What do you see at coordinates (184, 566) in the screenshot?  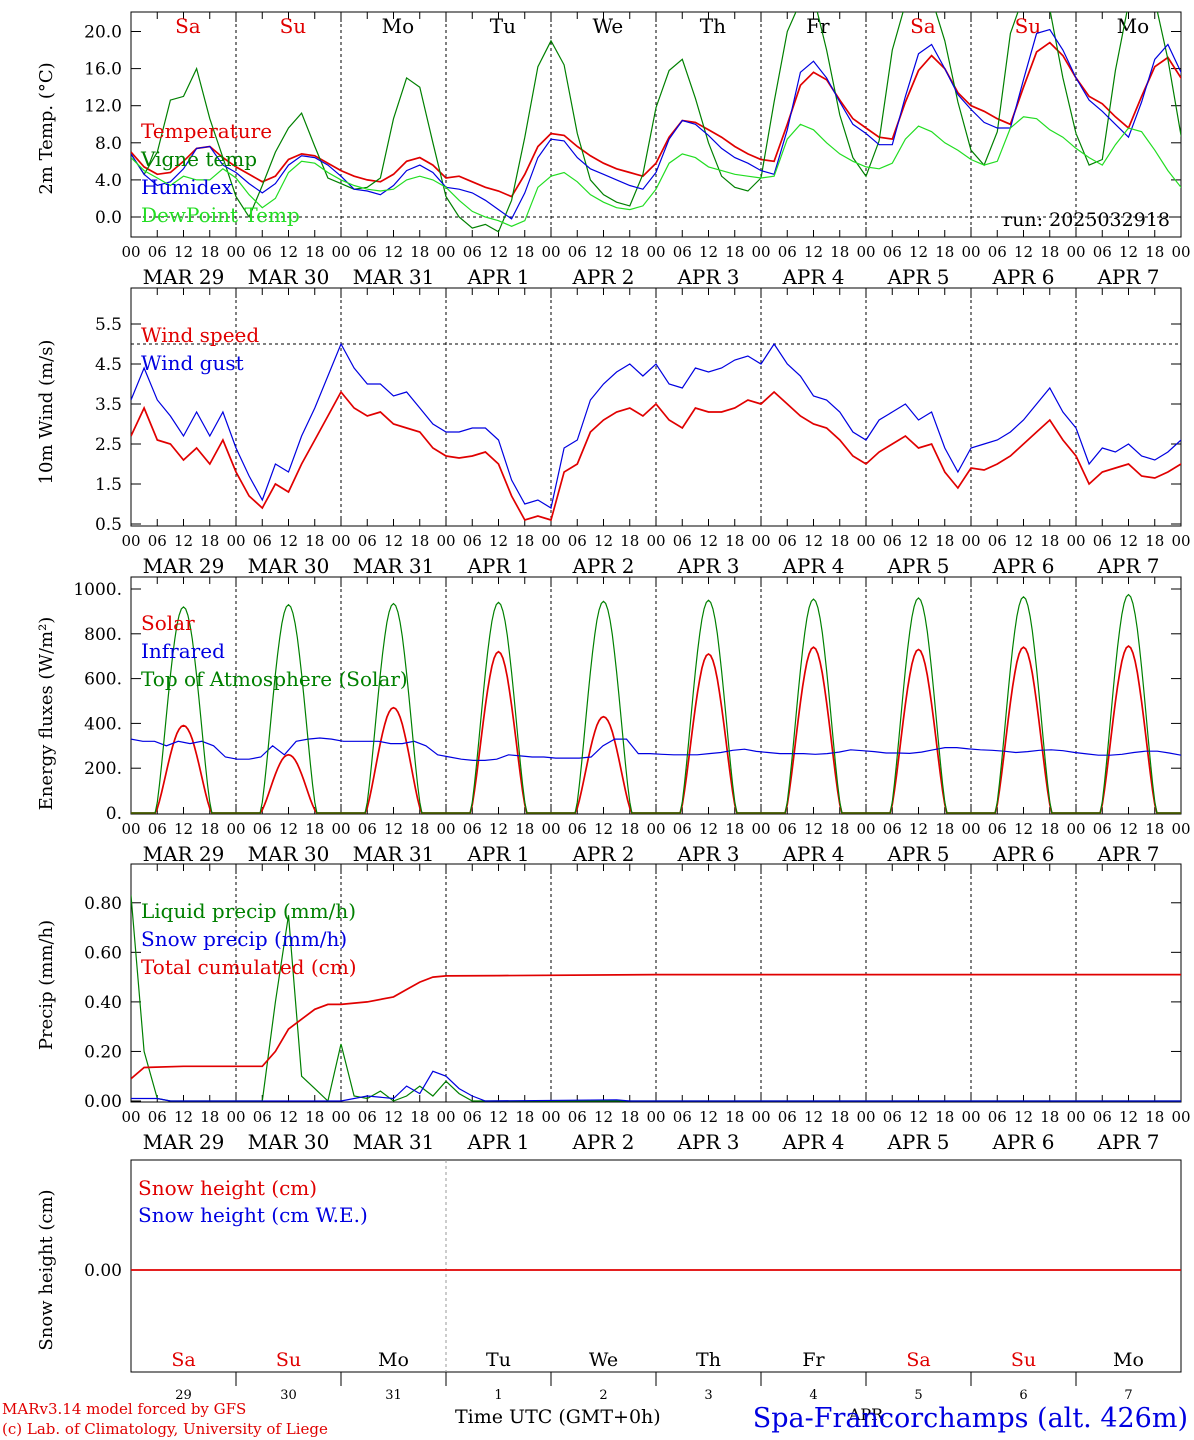 I see `x-date-label: MAR 29` at bounding box center [184, 566].